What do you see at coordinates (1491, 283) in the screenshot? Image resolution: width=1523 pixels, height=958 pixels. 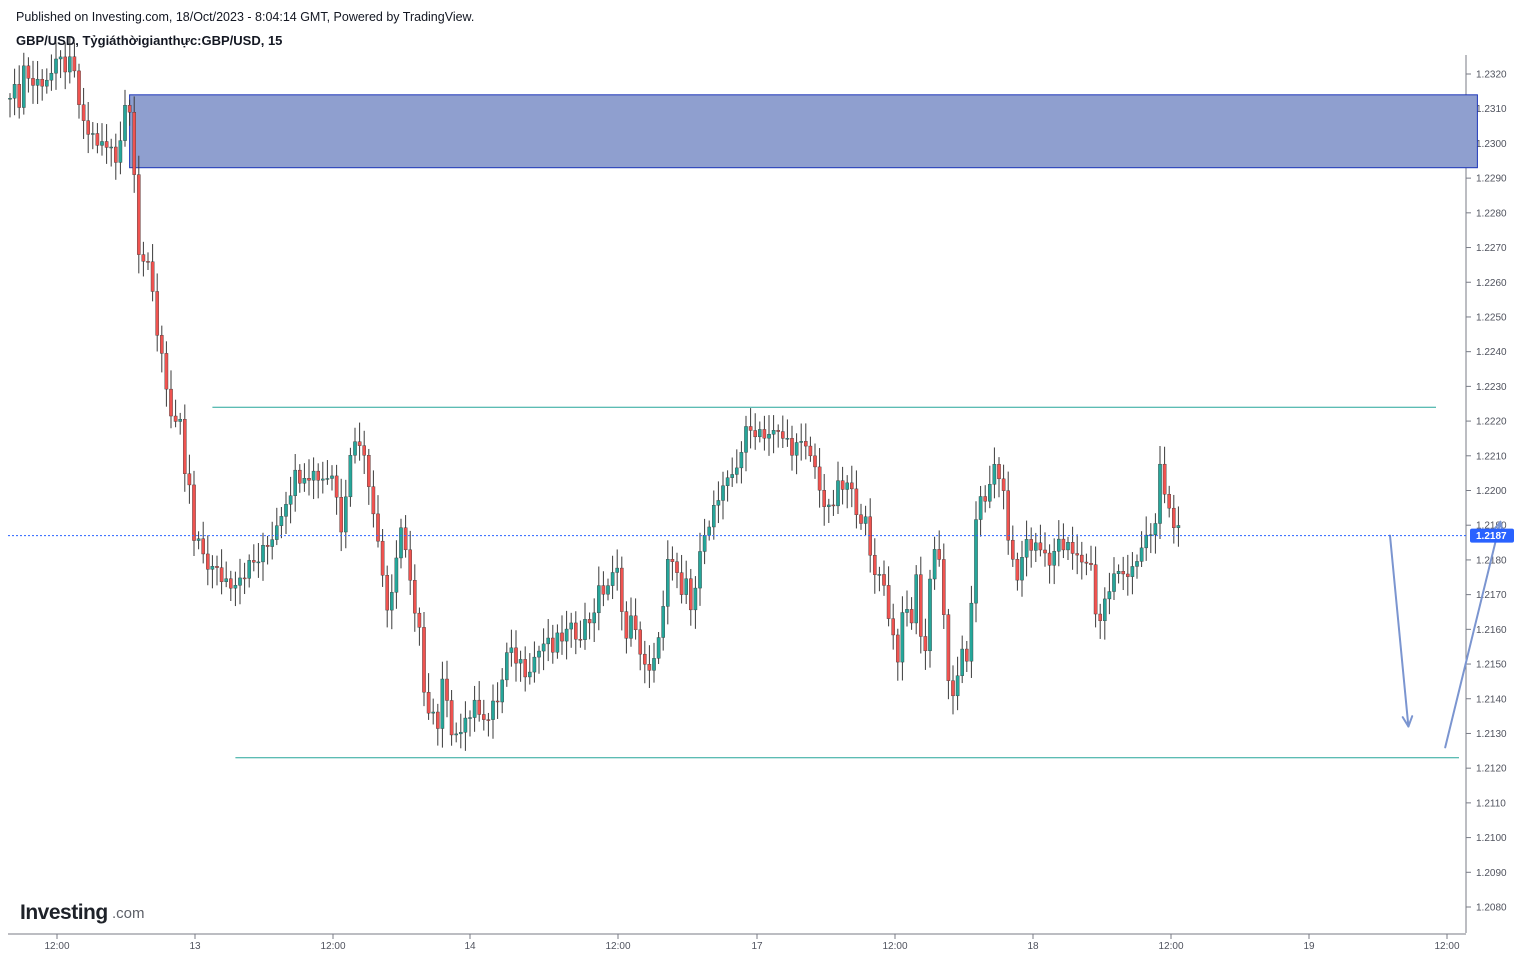 I see `y-tick-label: 1.2260` at bounding box center [1491, 283].